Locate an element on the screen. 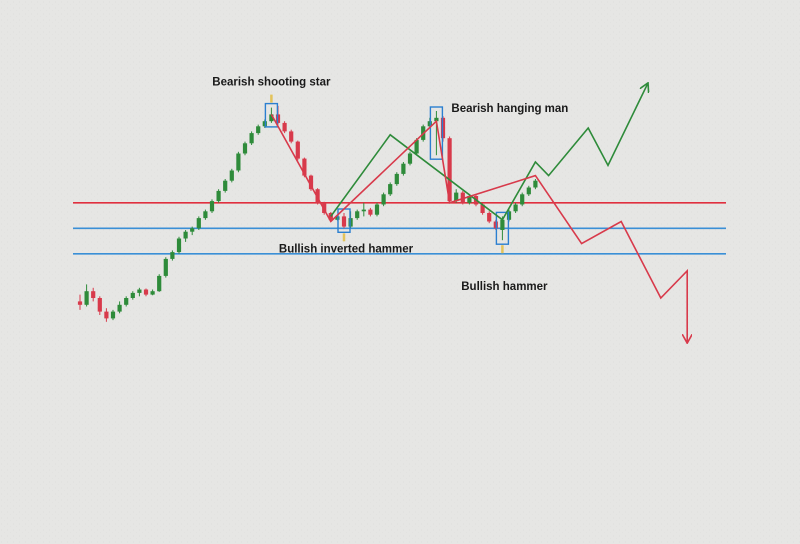 The height and width of the screenshot is (544, 800). annotation-label-2: Bullish inverted hammer is located at coordinates (346, 249).